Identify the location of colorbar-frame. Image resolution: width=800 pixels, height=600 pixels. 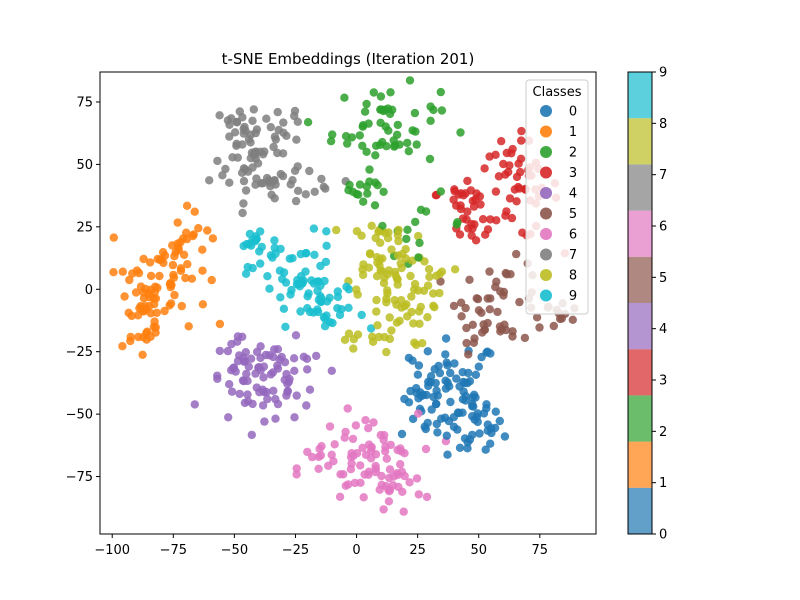
(640, 303).